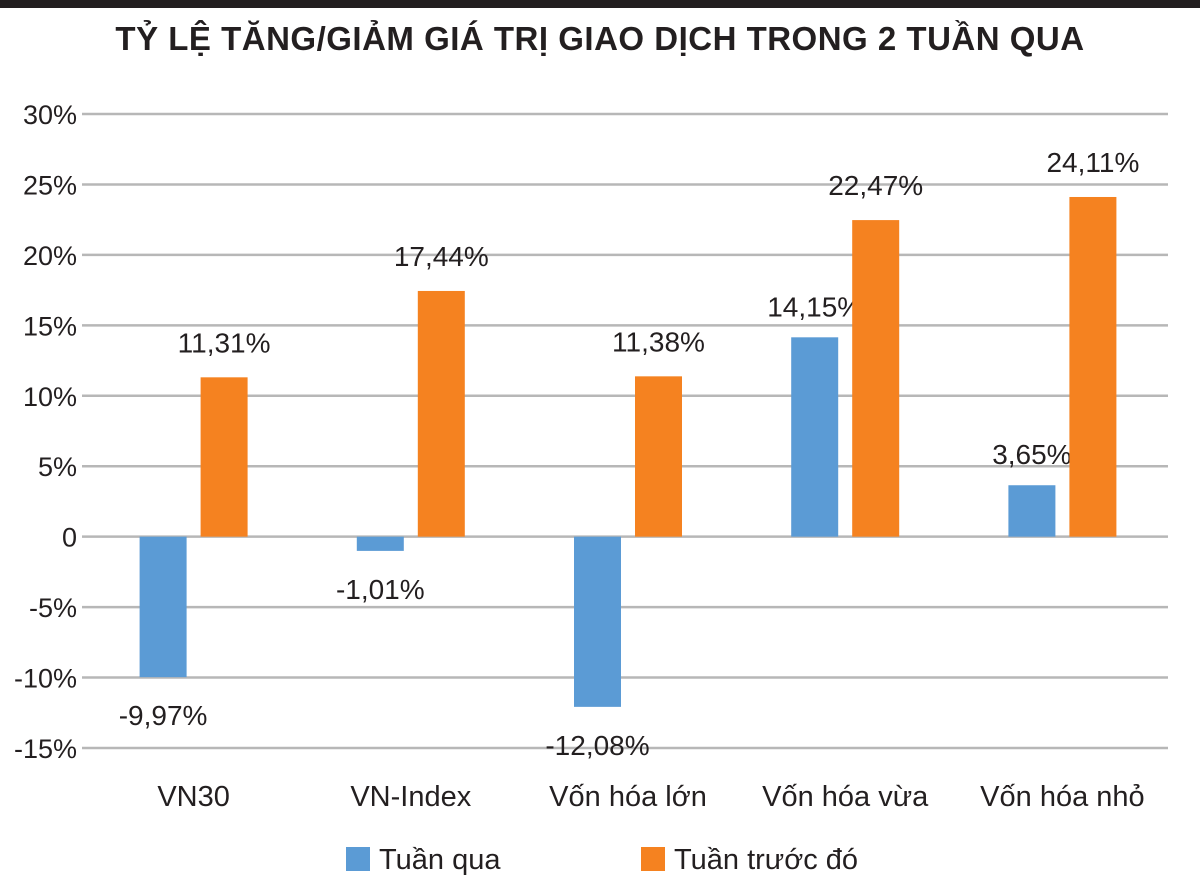 The width and height of the screenshot is (1200, 877). I want to click on y-tick-label: -5%, so click(53, 608).